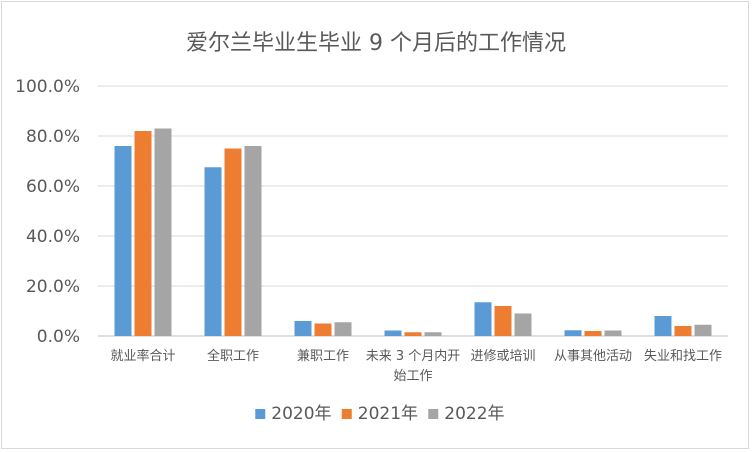  What do you see at coordinates (502, 356) in the screenshot?
I see `x-tick-label: 进修或培训` at bounding box center [502, 356].